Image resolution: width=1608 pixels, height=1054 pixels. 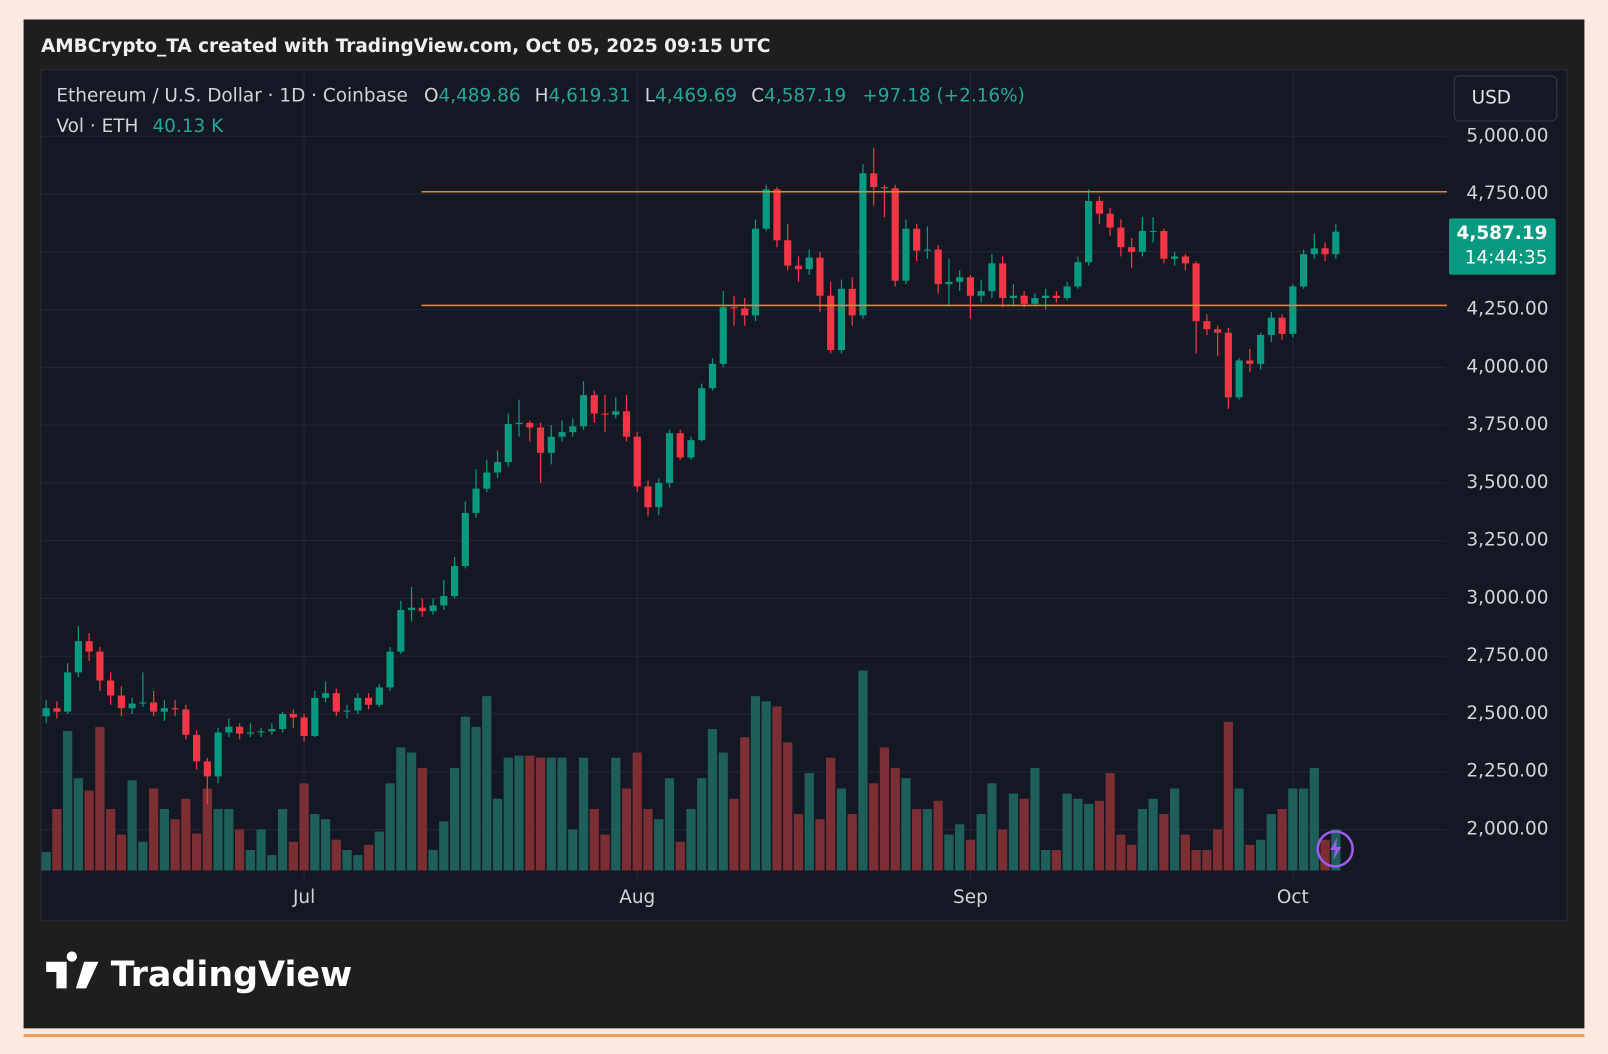 What do you see at coordinates (1507, 713) in the screenshot?
I see `y-tick-label: 2,500.00` at bounding box center [1507, 713].